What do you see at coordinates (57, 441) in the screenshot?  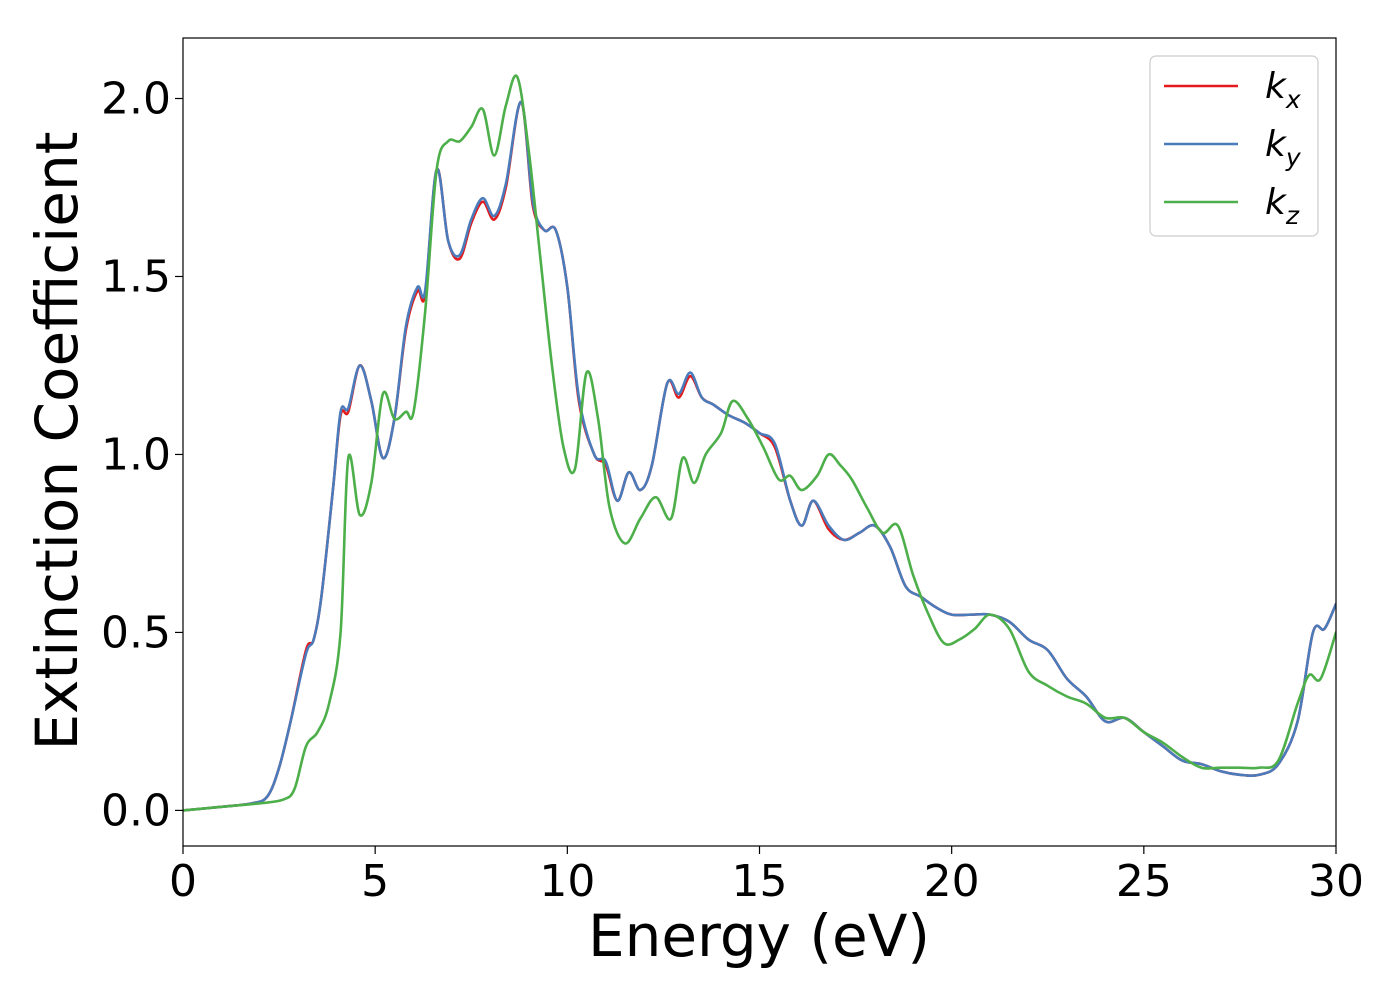 I see `y-axis-label: Extinction Coefficient` at bounding box center [57, 441].